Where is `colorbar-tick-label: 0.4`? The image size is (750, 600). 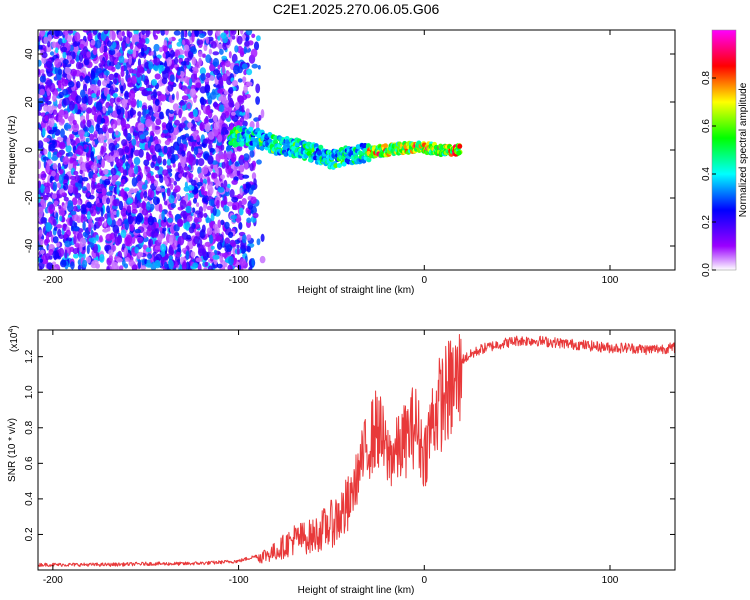
colorbar-tick-label: 0.4 is located at coordinates (706, 174).